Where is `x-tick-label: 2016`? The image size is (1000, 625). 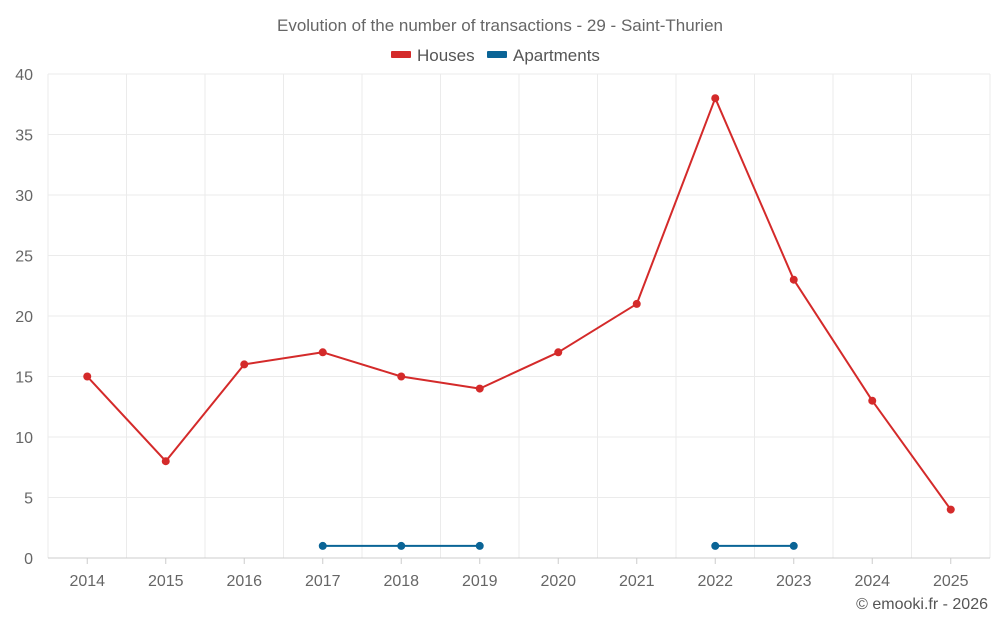 x-tick-label: 2016 is located at coordinates (244, 581).